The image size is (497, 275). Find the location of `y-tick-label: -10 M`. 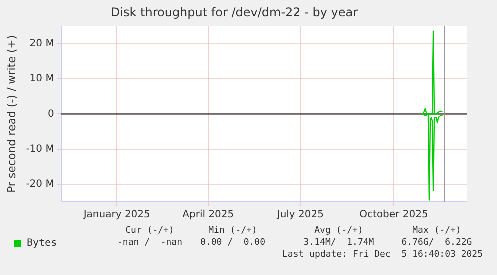

y-tick-label: -10 M is located at coordinates (40, 149).